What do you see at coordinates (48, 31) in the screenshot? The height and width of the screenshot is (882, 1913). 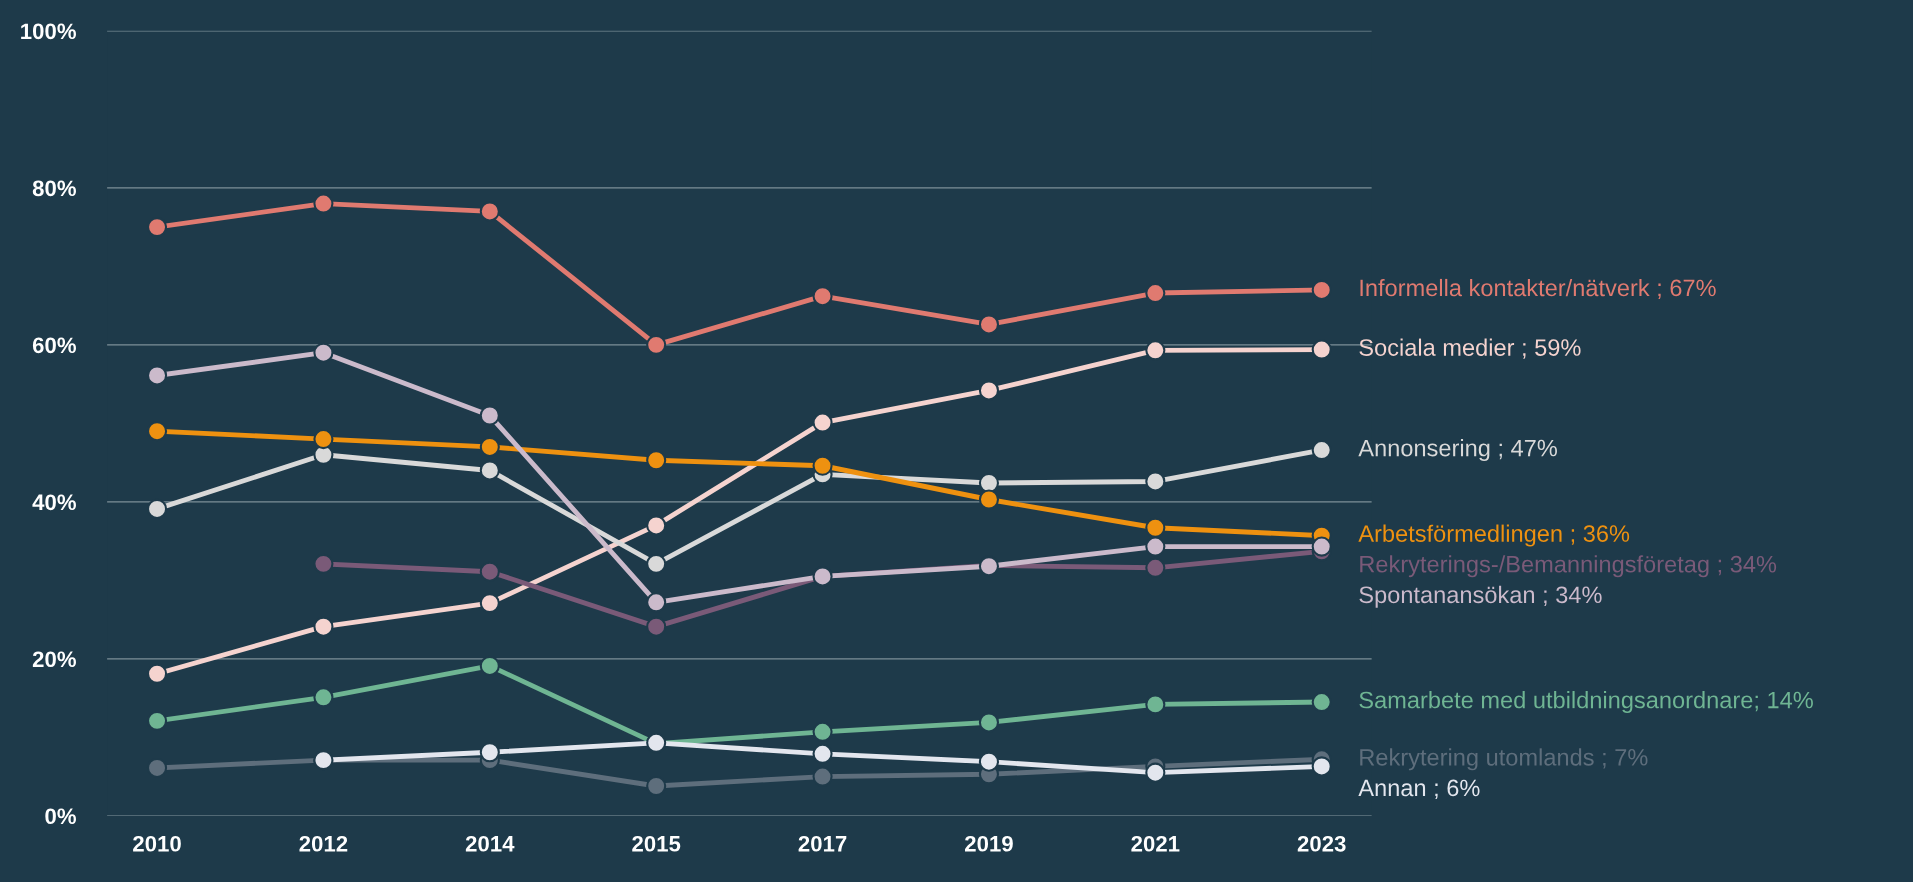 I see `y-tick-label: 100%` at bounding box center [48, 31].